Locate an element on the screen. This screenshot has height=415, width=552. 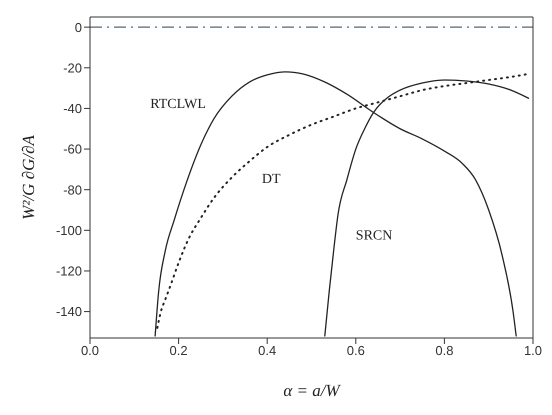
y-tick-label: 0 is located at coordinates (78, 27).